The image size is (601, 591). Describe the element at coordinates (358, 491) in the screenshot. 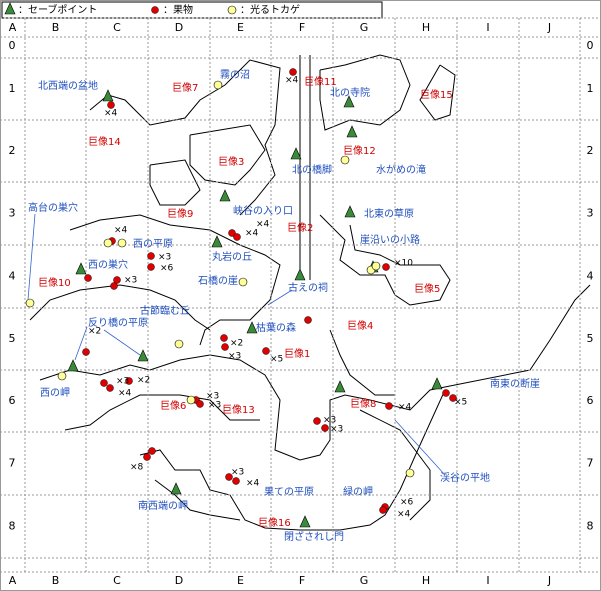

I see `place-name: 緑の岬` at that location.